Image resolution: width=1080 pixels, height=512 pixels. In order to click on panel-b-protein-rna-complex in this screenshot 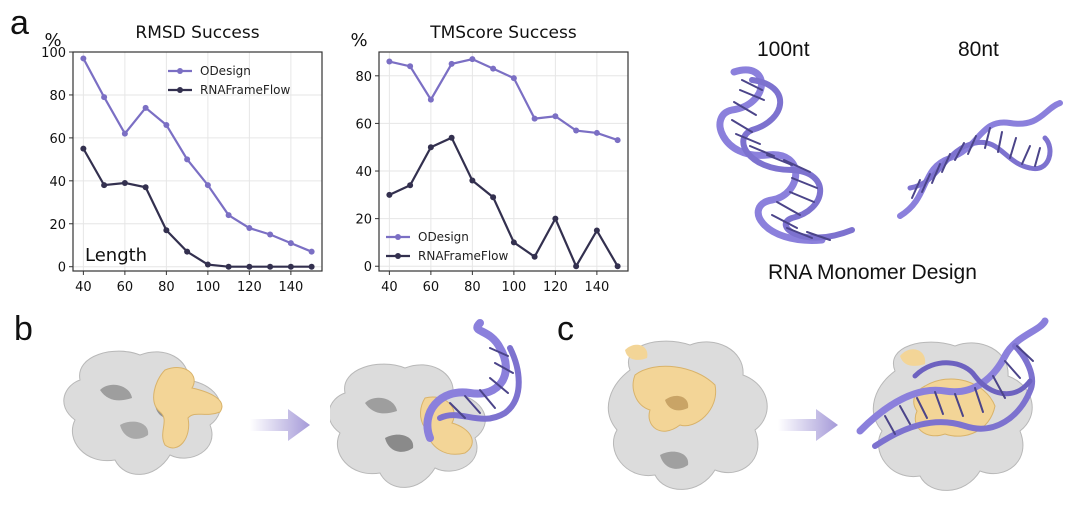, I will do `click(426, 403)`.